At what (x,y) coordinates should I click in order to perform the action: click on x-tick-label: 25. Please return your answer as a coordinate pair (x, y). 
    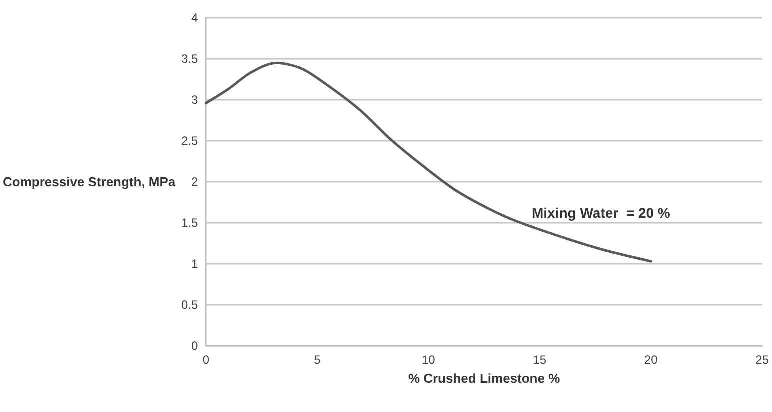
    Looking at the image, I should click on (763, 360).